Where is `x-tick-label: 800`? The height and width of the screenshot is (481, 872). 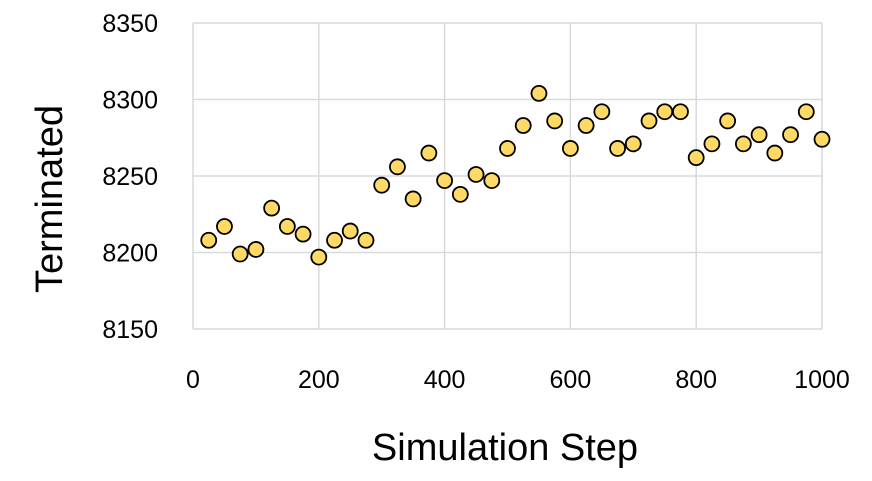
x-tick-label: 800 is located at coordinates (696, 380).